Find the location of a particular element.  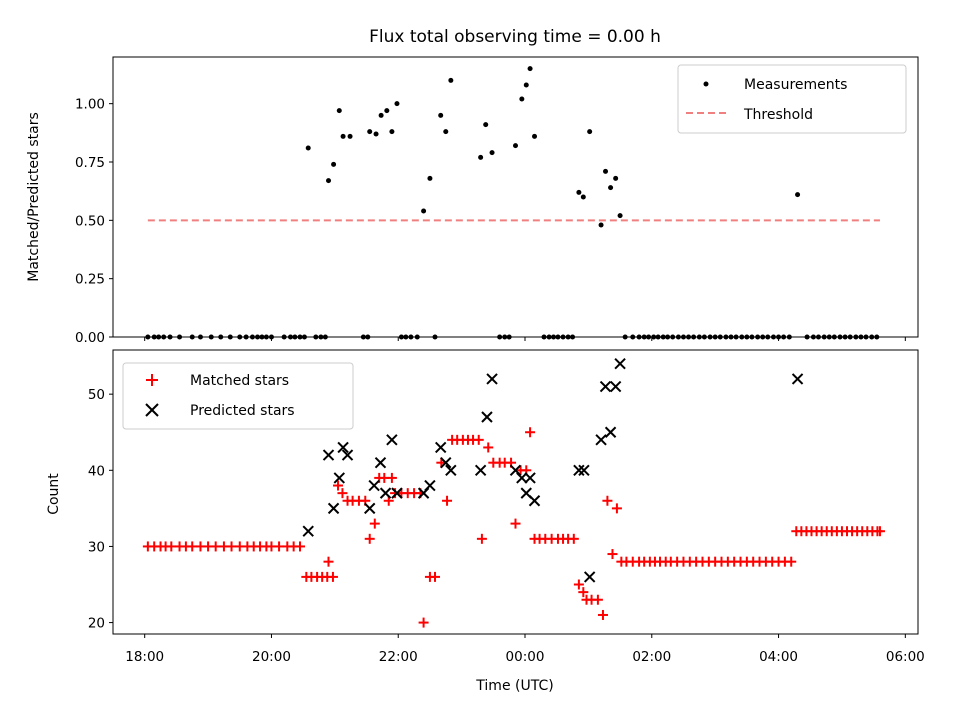

x-tick-label: 18:00 is located at coordinates (144, 657).